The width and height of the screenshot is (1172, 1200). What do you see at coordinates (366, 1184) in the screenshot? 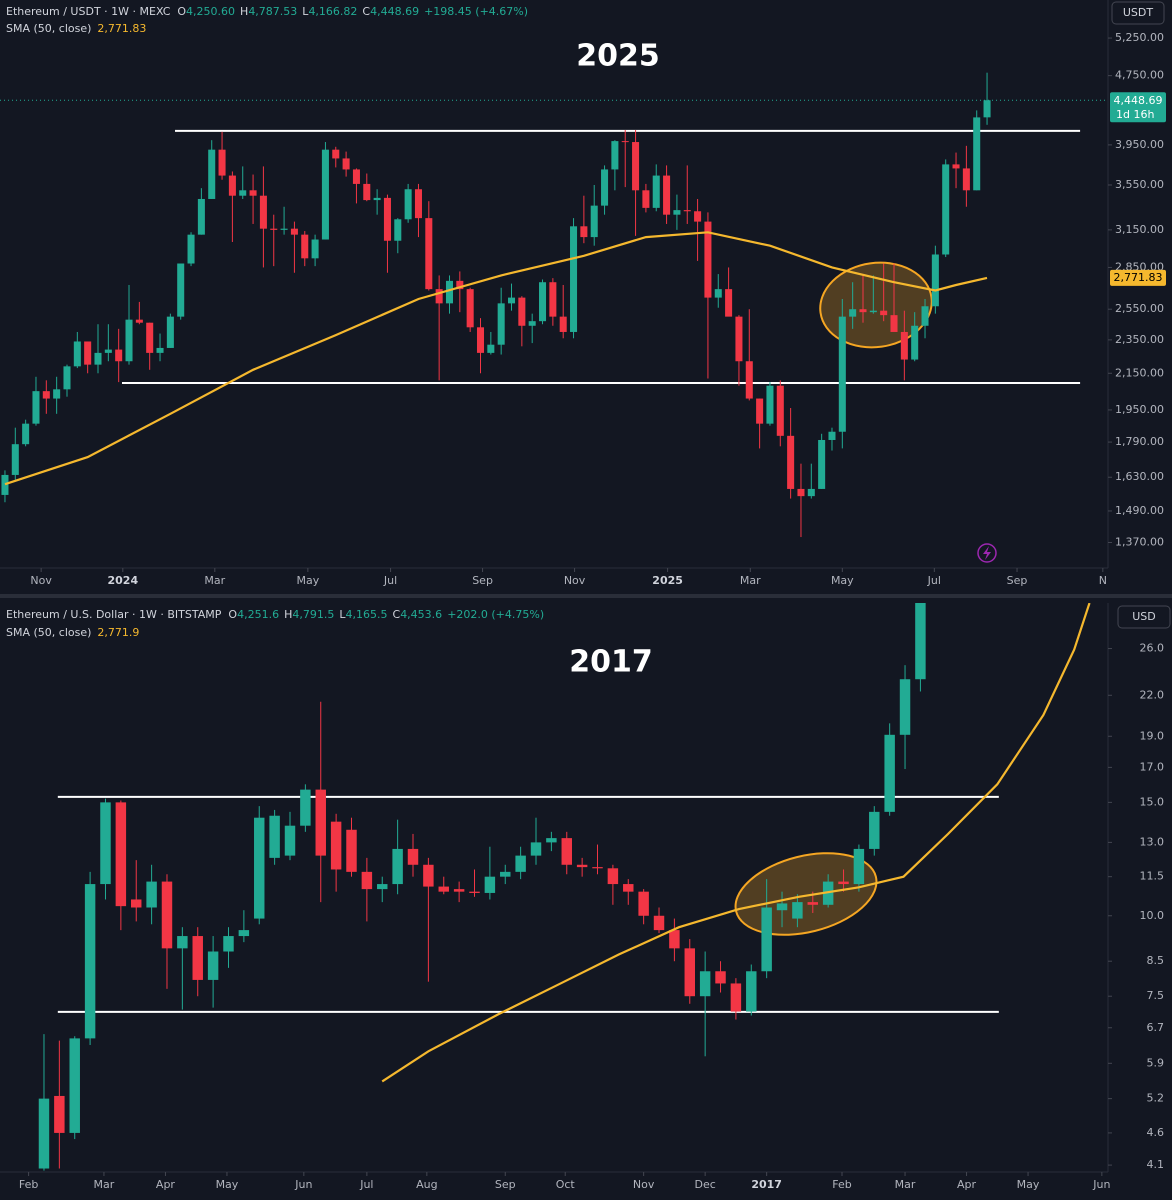
I see `x-tick-label: Jul` at bounding box center [366, 1184].